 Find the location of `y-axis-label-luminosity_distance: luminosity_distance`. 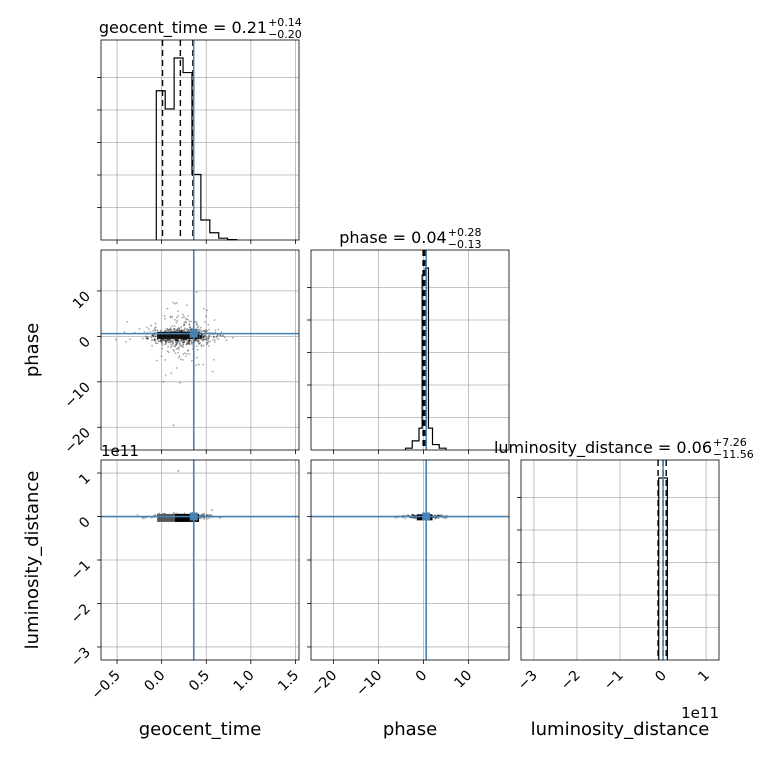

y-axis-label-luminosity_distance: luminosity_distance is located at coordinates (32, 560).